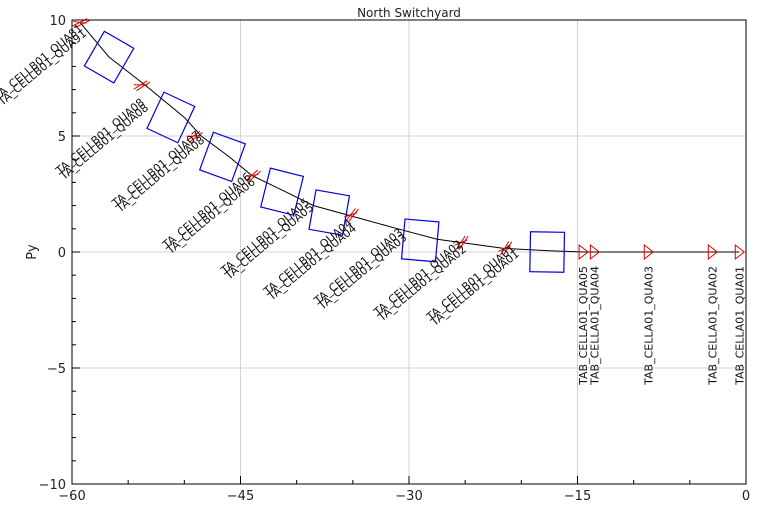 The height and width of the screenshot is (513, 774). What do you see at coordinates (240, 496) in the screenshot?
I see `x-tick-label: −45` at bounding box center [240, 496].